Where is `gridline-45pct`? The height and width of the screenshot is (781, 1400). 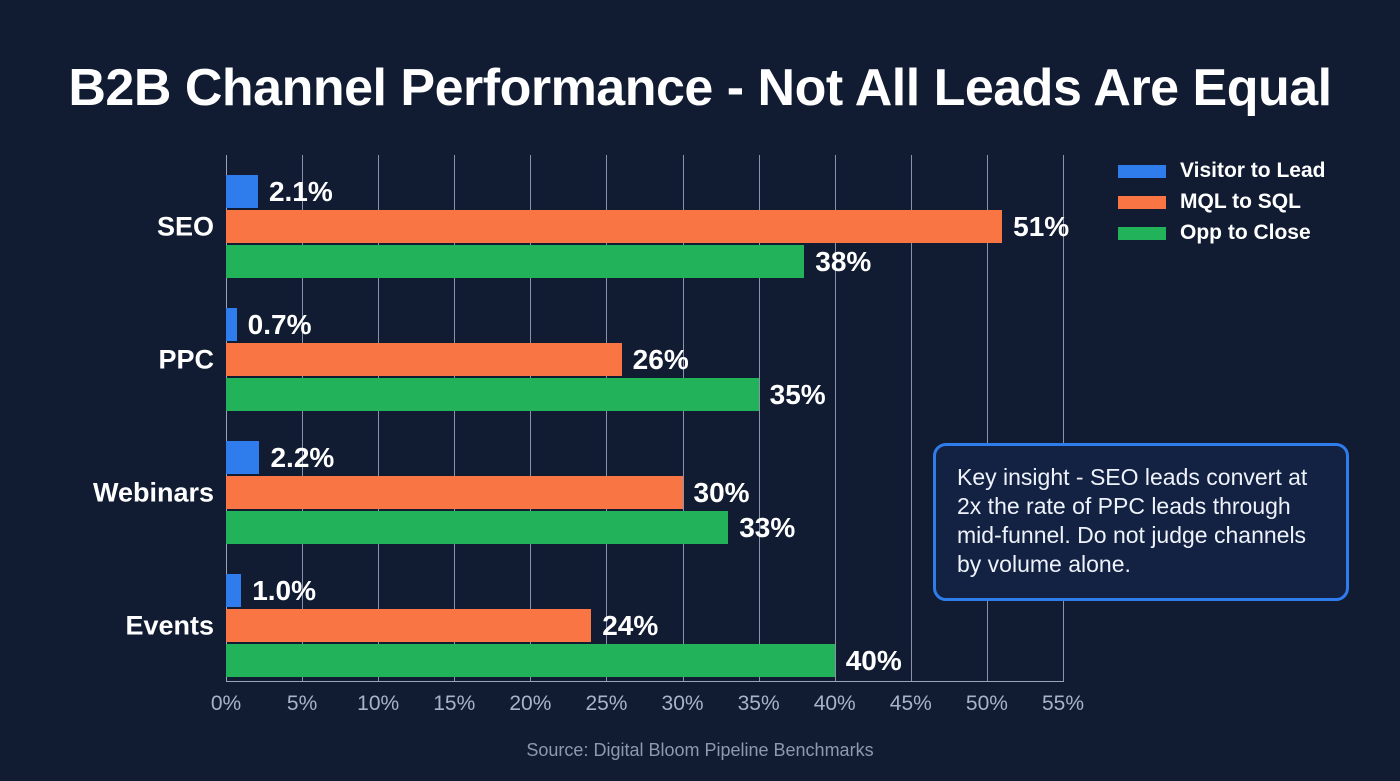 gridline-45pct is located at coordinates (911, 418).